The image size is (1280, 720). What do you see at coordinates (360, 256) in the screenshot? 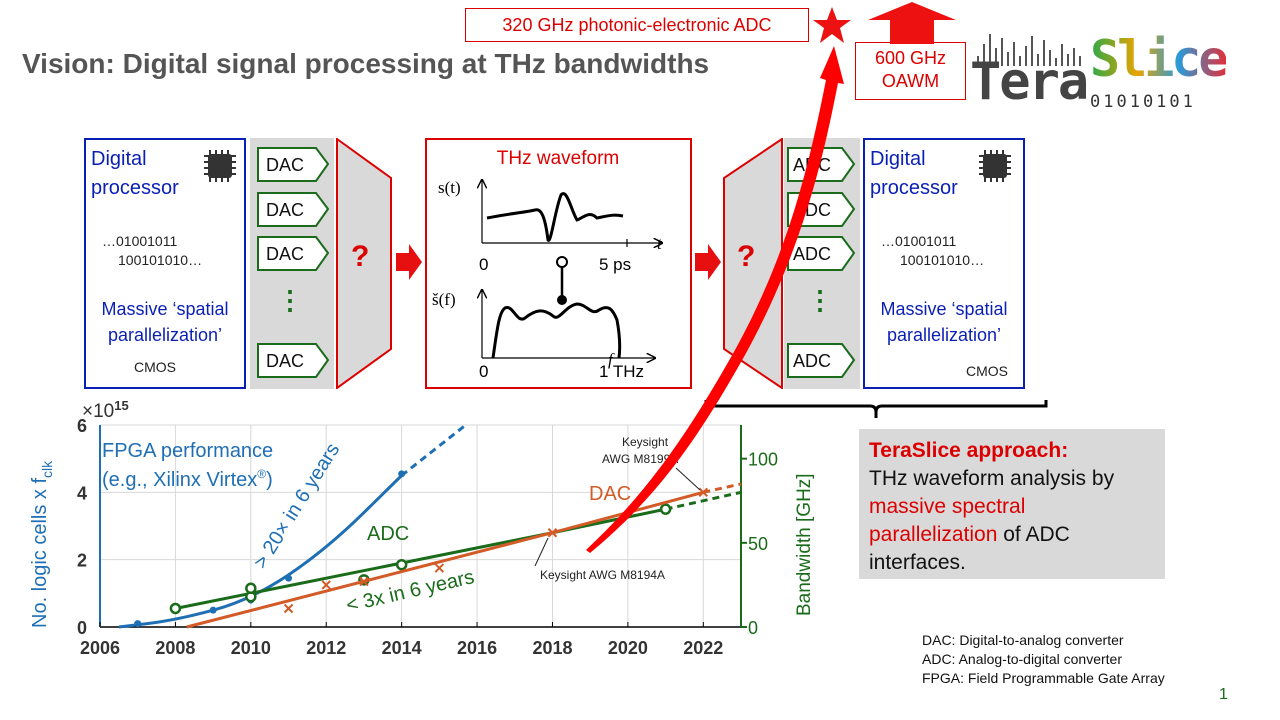
I see `left-question: ?` at bounding box center [360, 256].